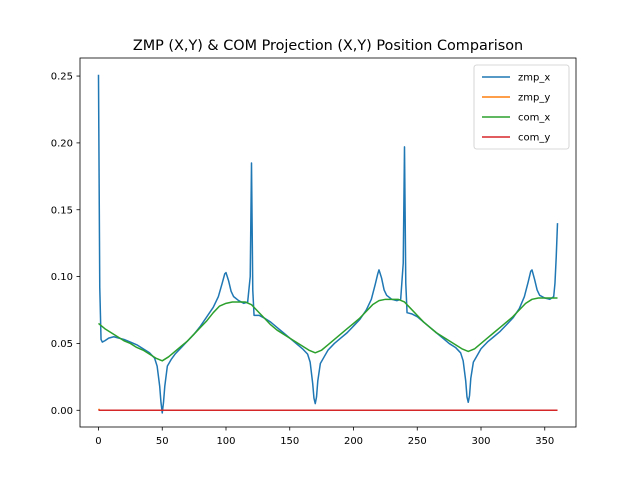 The height and width of the screenshot is (484, 640). I want to click on x-tick-label: 50, so click(162, 441).